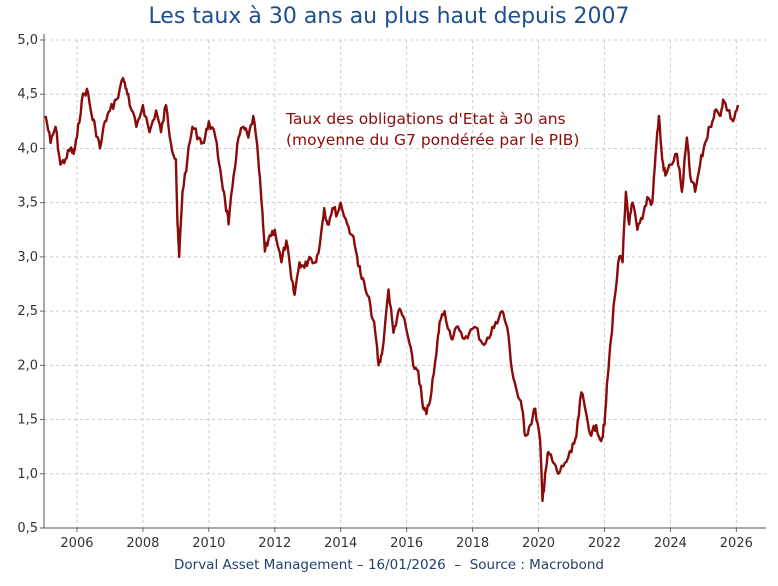 The width and height of the screenshot is (778, 586). Describe the element at coordinates (27, 284) in the screenshot. I see `y-axis-labels: 0,5 1,0 1,5 2,0 2,5 3,0 3,5 4,0 4,5 5,0` at that location.